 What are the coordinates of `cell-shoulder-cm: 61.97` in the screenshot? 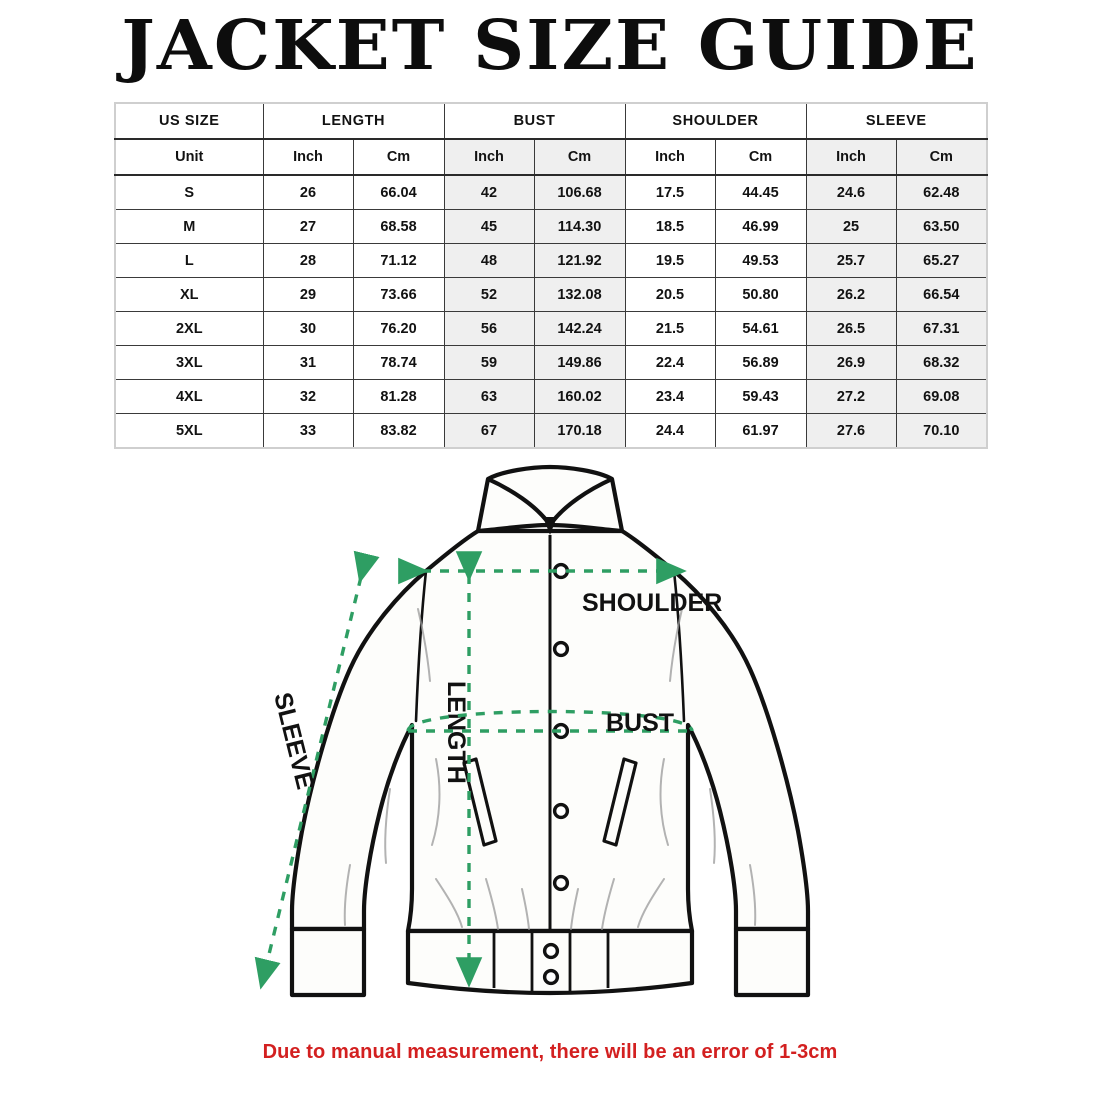 It's located at (760, 431).